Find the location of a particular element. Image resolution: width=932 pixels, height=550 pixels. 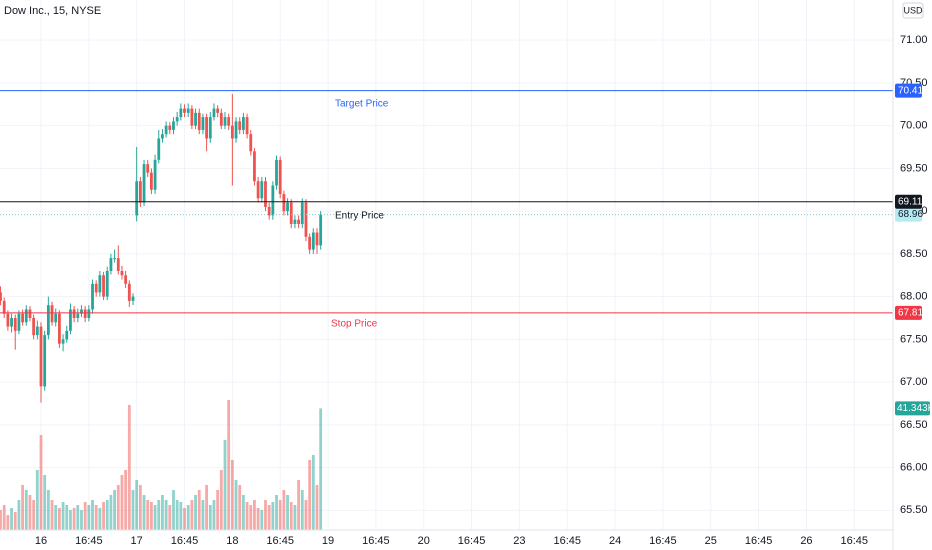

y-tick-label: 65.50 is located at coordinates (914, 510).